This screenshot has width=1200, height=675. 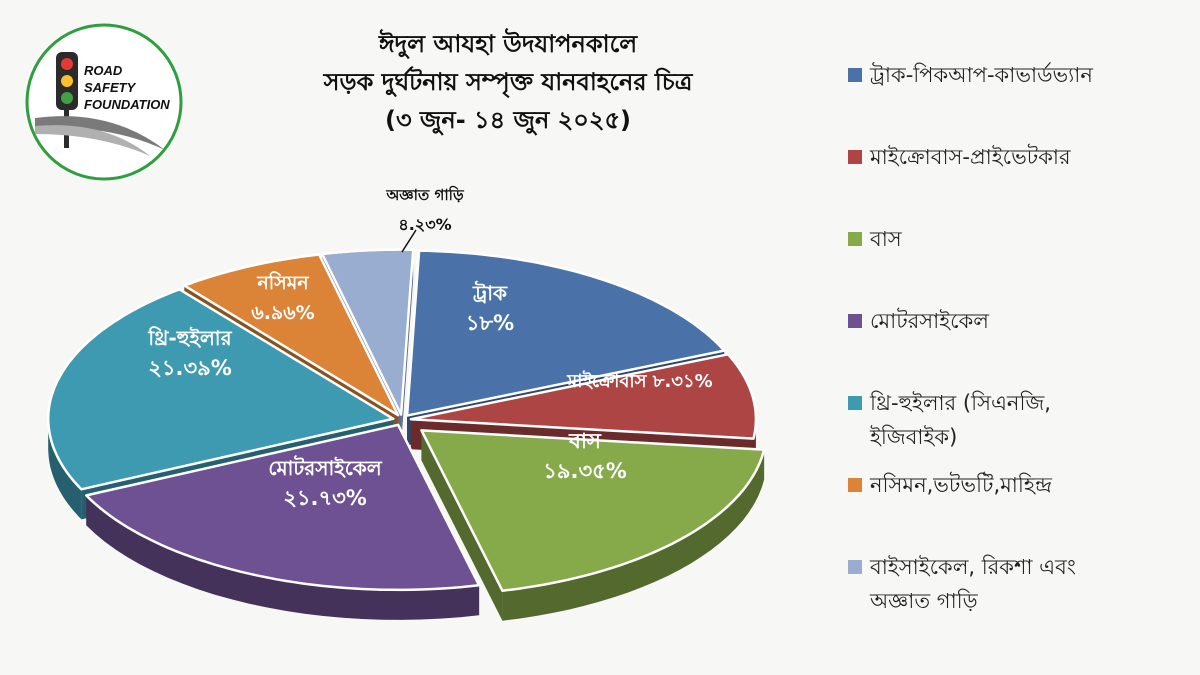 I want to click on slice-value-2: ১৯.৩৫%, so click(x=585, y=471).